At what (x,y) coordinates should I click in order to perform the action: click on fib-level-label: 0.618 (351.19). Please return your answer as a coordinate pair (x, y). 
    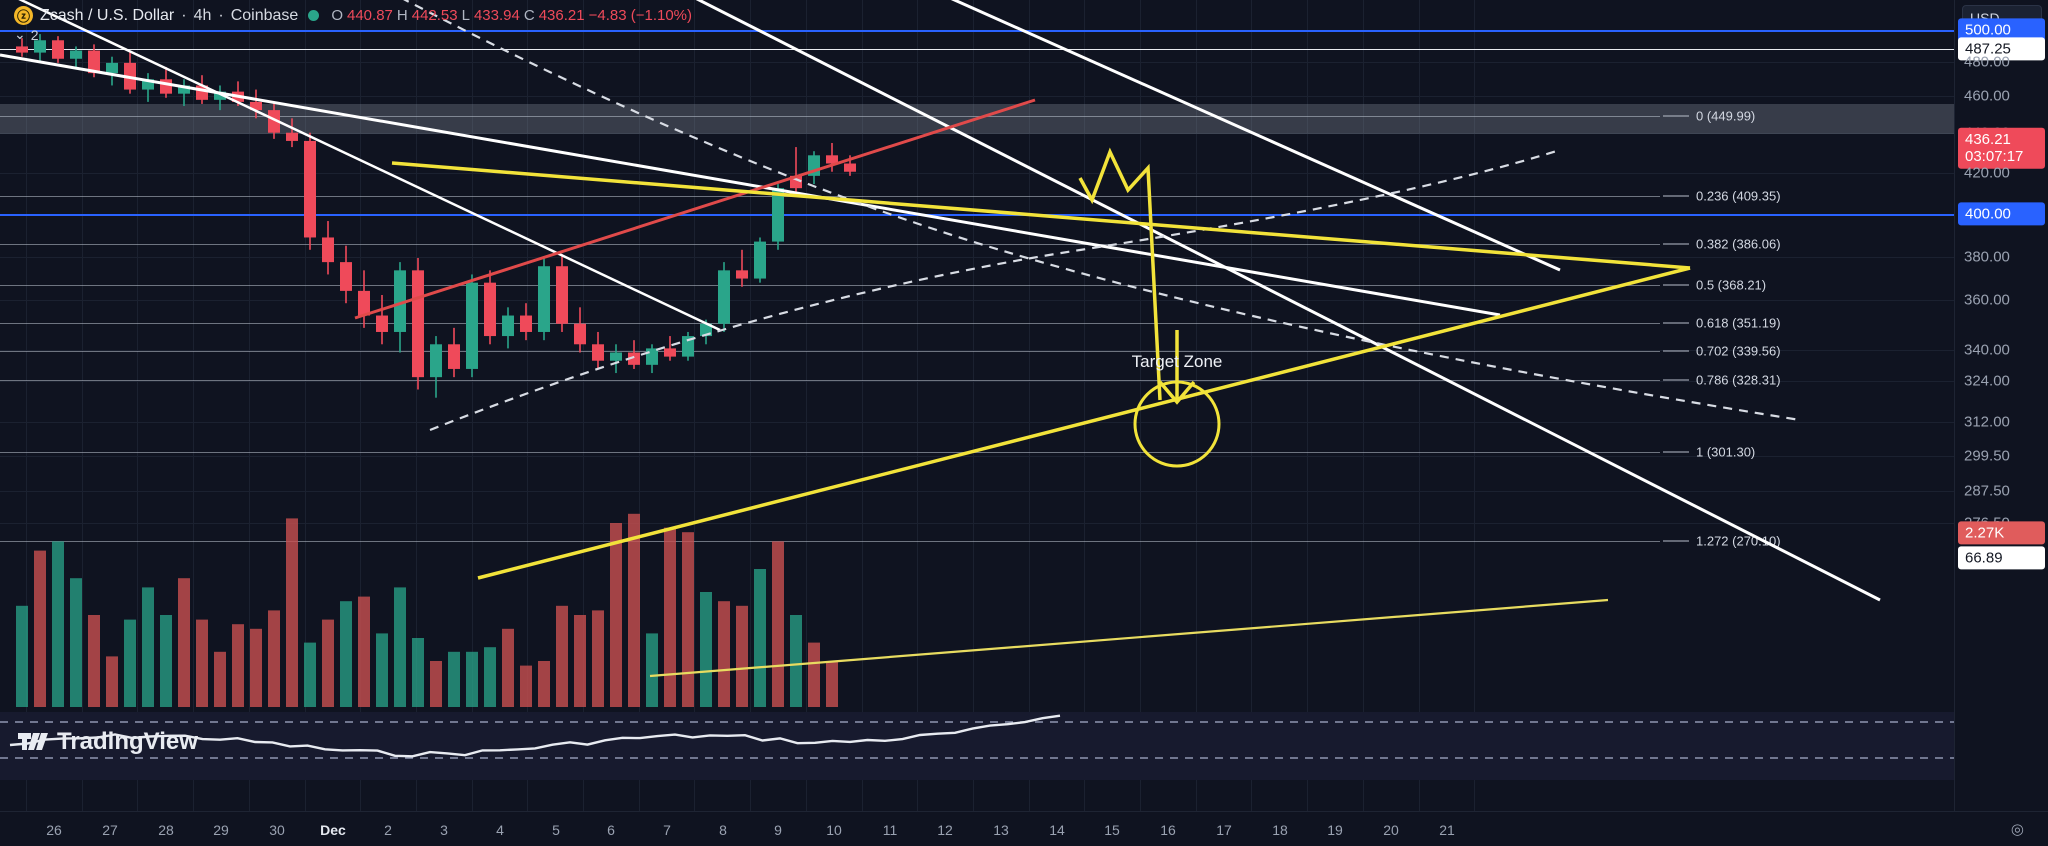
    Looking at the image, I should click on (1738, 323).